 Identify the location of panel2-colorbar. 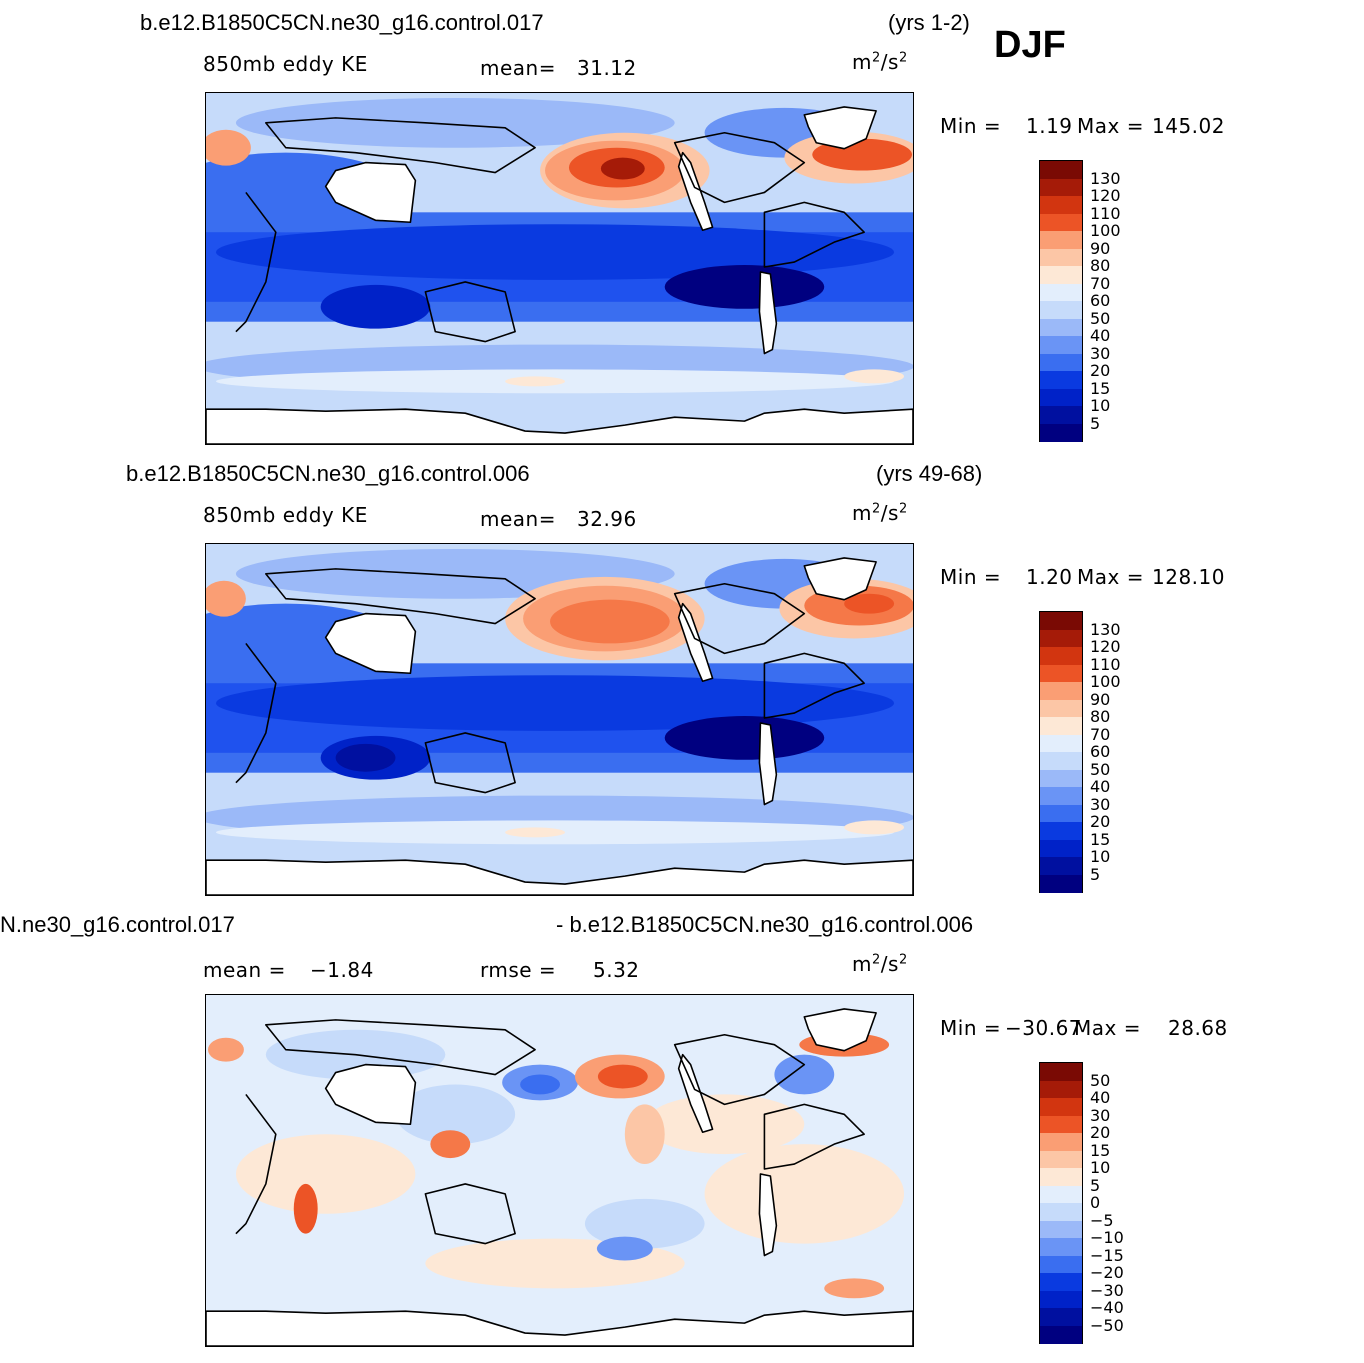
(1061, 752).